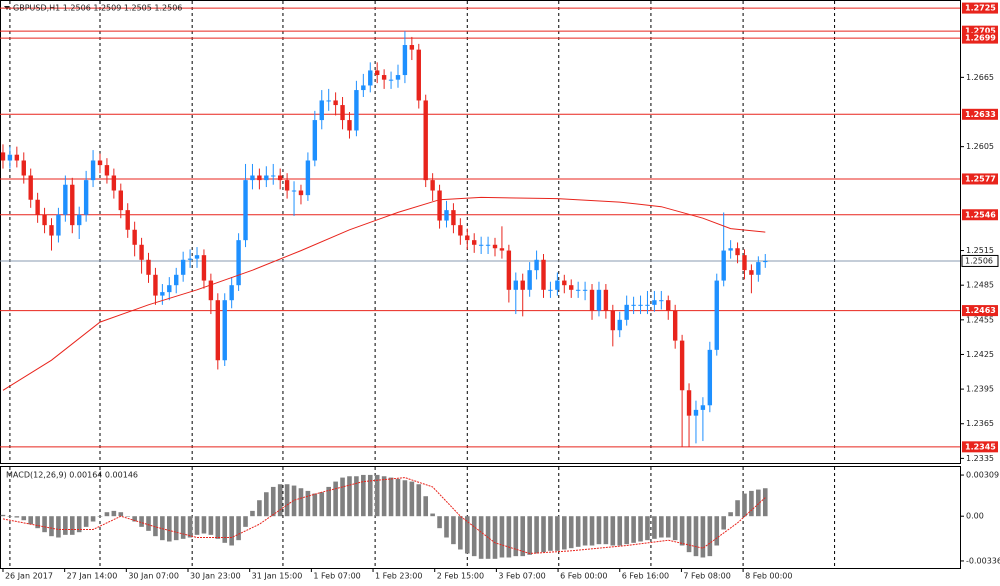  I want to click on chart-title: GBPUSD,H1 1.2506 1.2509 1.2505 1.2506, so click(97, 8).